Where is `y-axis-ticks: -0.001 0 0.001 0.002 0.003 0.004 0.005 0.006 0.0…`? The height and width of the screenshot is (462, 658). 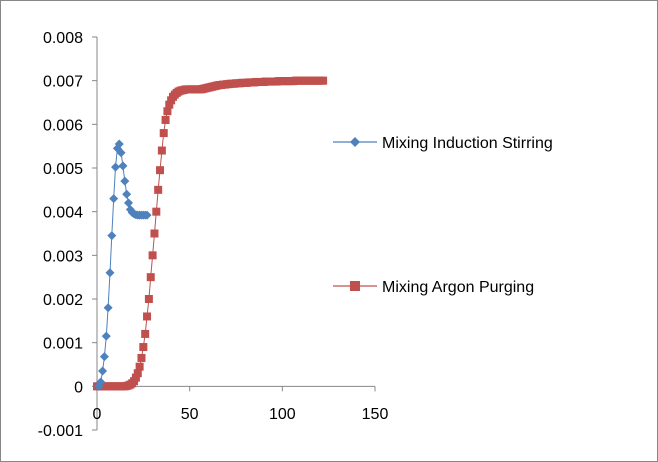 y-axis-ticks: -0.001 0 0.001 0.002 0.003 0.004 0.005 0.006 0.0… is located at coordinates (67, 235).